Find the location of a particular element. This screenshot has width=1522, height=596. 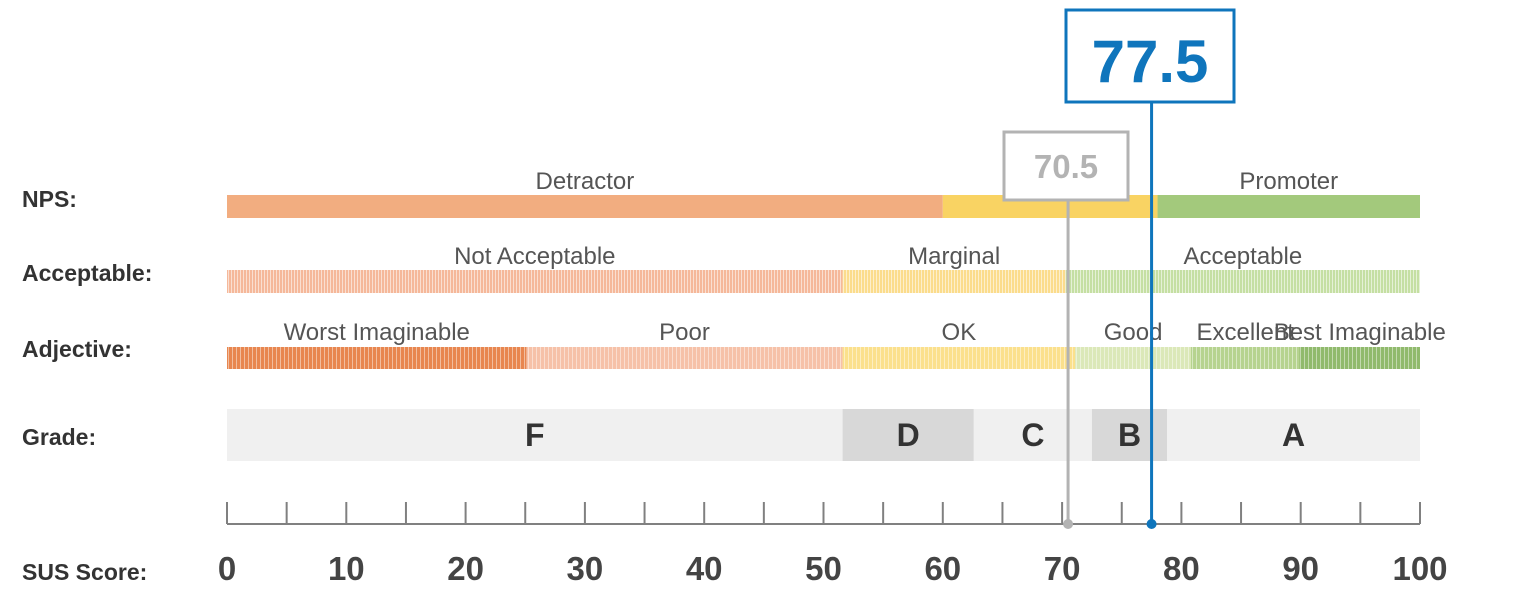

segment-label: Not Acceptable is located at coordinates (534, 256).